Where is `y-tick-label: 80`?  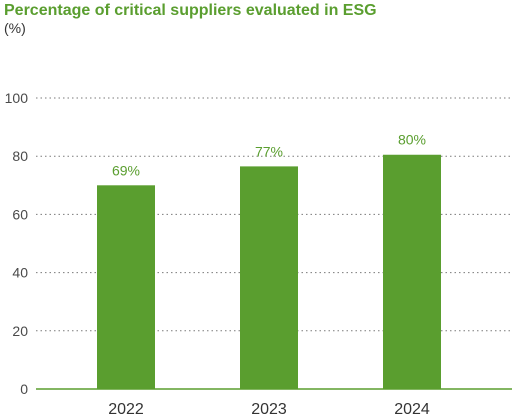 y-tick-label: 80 is located at coordinates (20, 156).